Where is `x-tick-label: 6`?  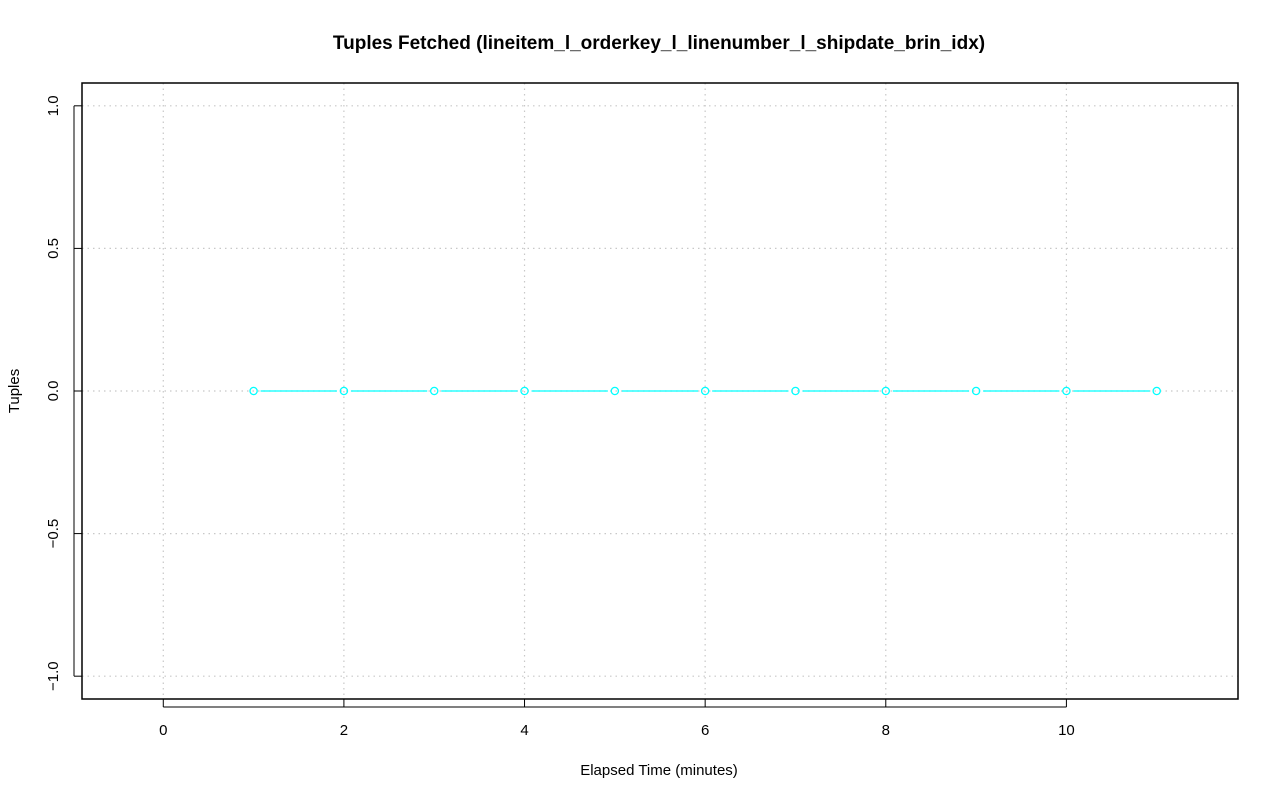 x-tick-label: 6 is located at coordinates (705, 730).